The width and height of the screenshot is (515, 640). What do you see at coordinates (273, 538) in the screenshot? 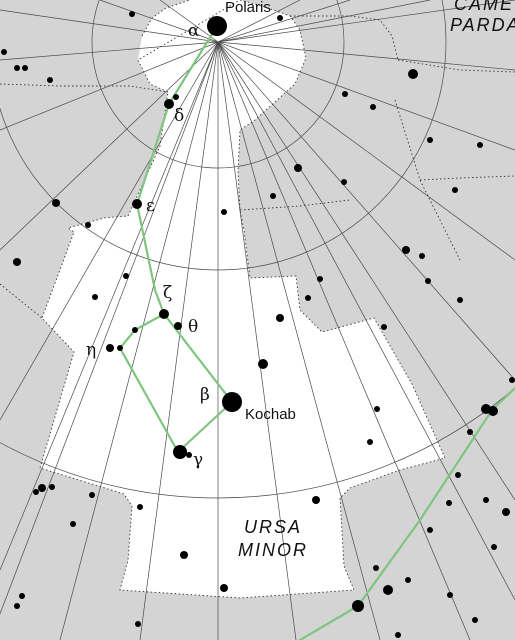
I see `constellation-name-ursa-minor: URSA MINOR` at bounding box center [273, 538].